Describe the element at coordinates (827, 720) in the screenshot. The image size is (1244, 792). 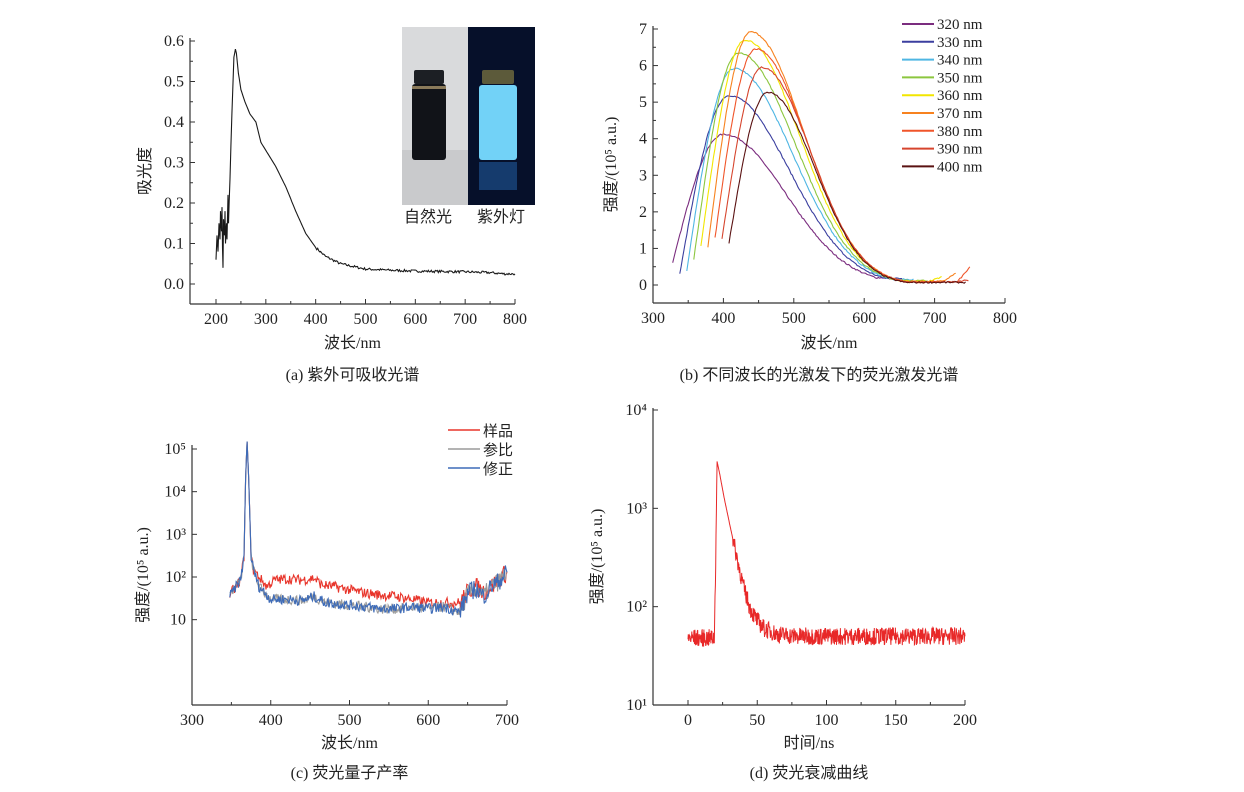
I see `x-tick-label: 100` at that location.